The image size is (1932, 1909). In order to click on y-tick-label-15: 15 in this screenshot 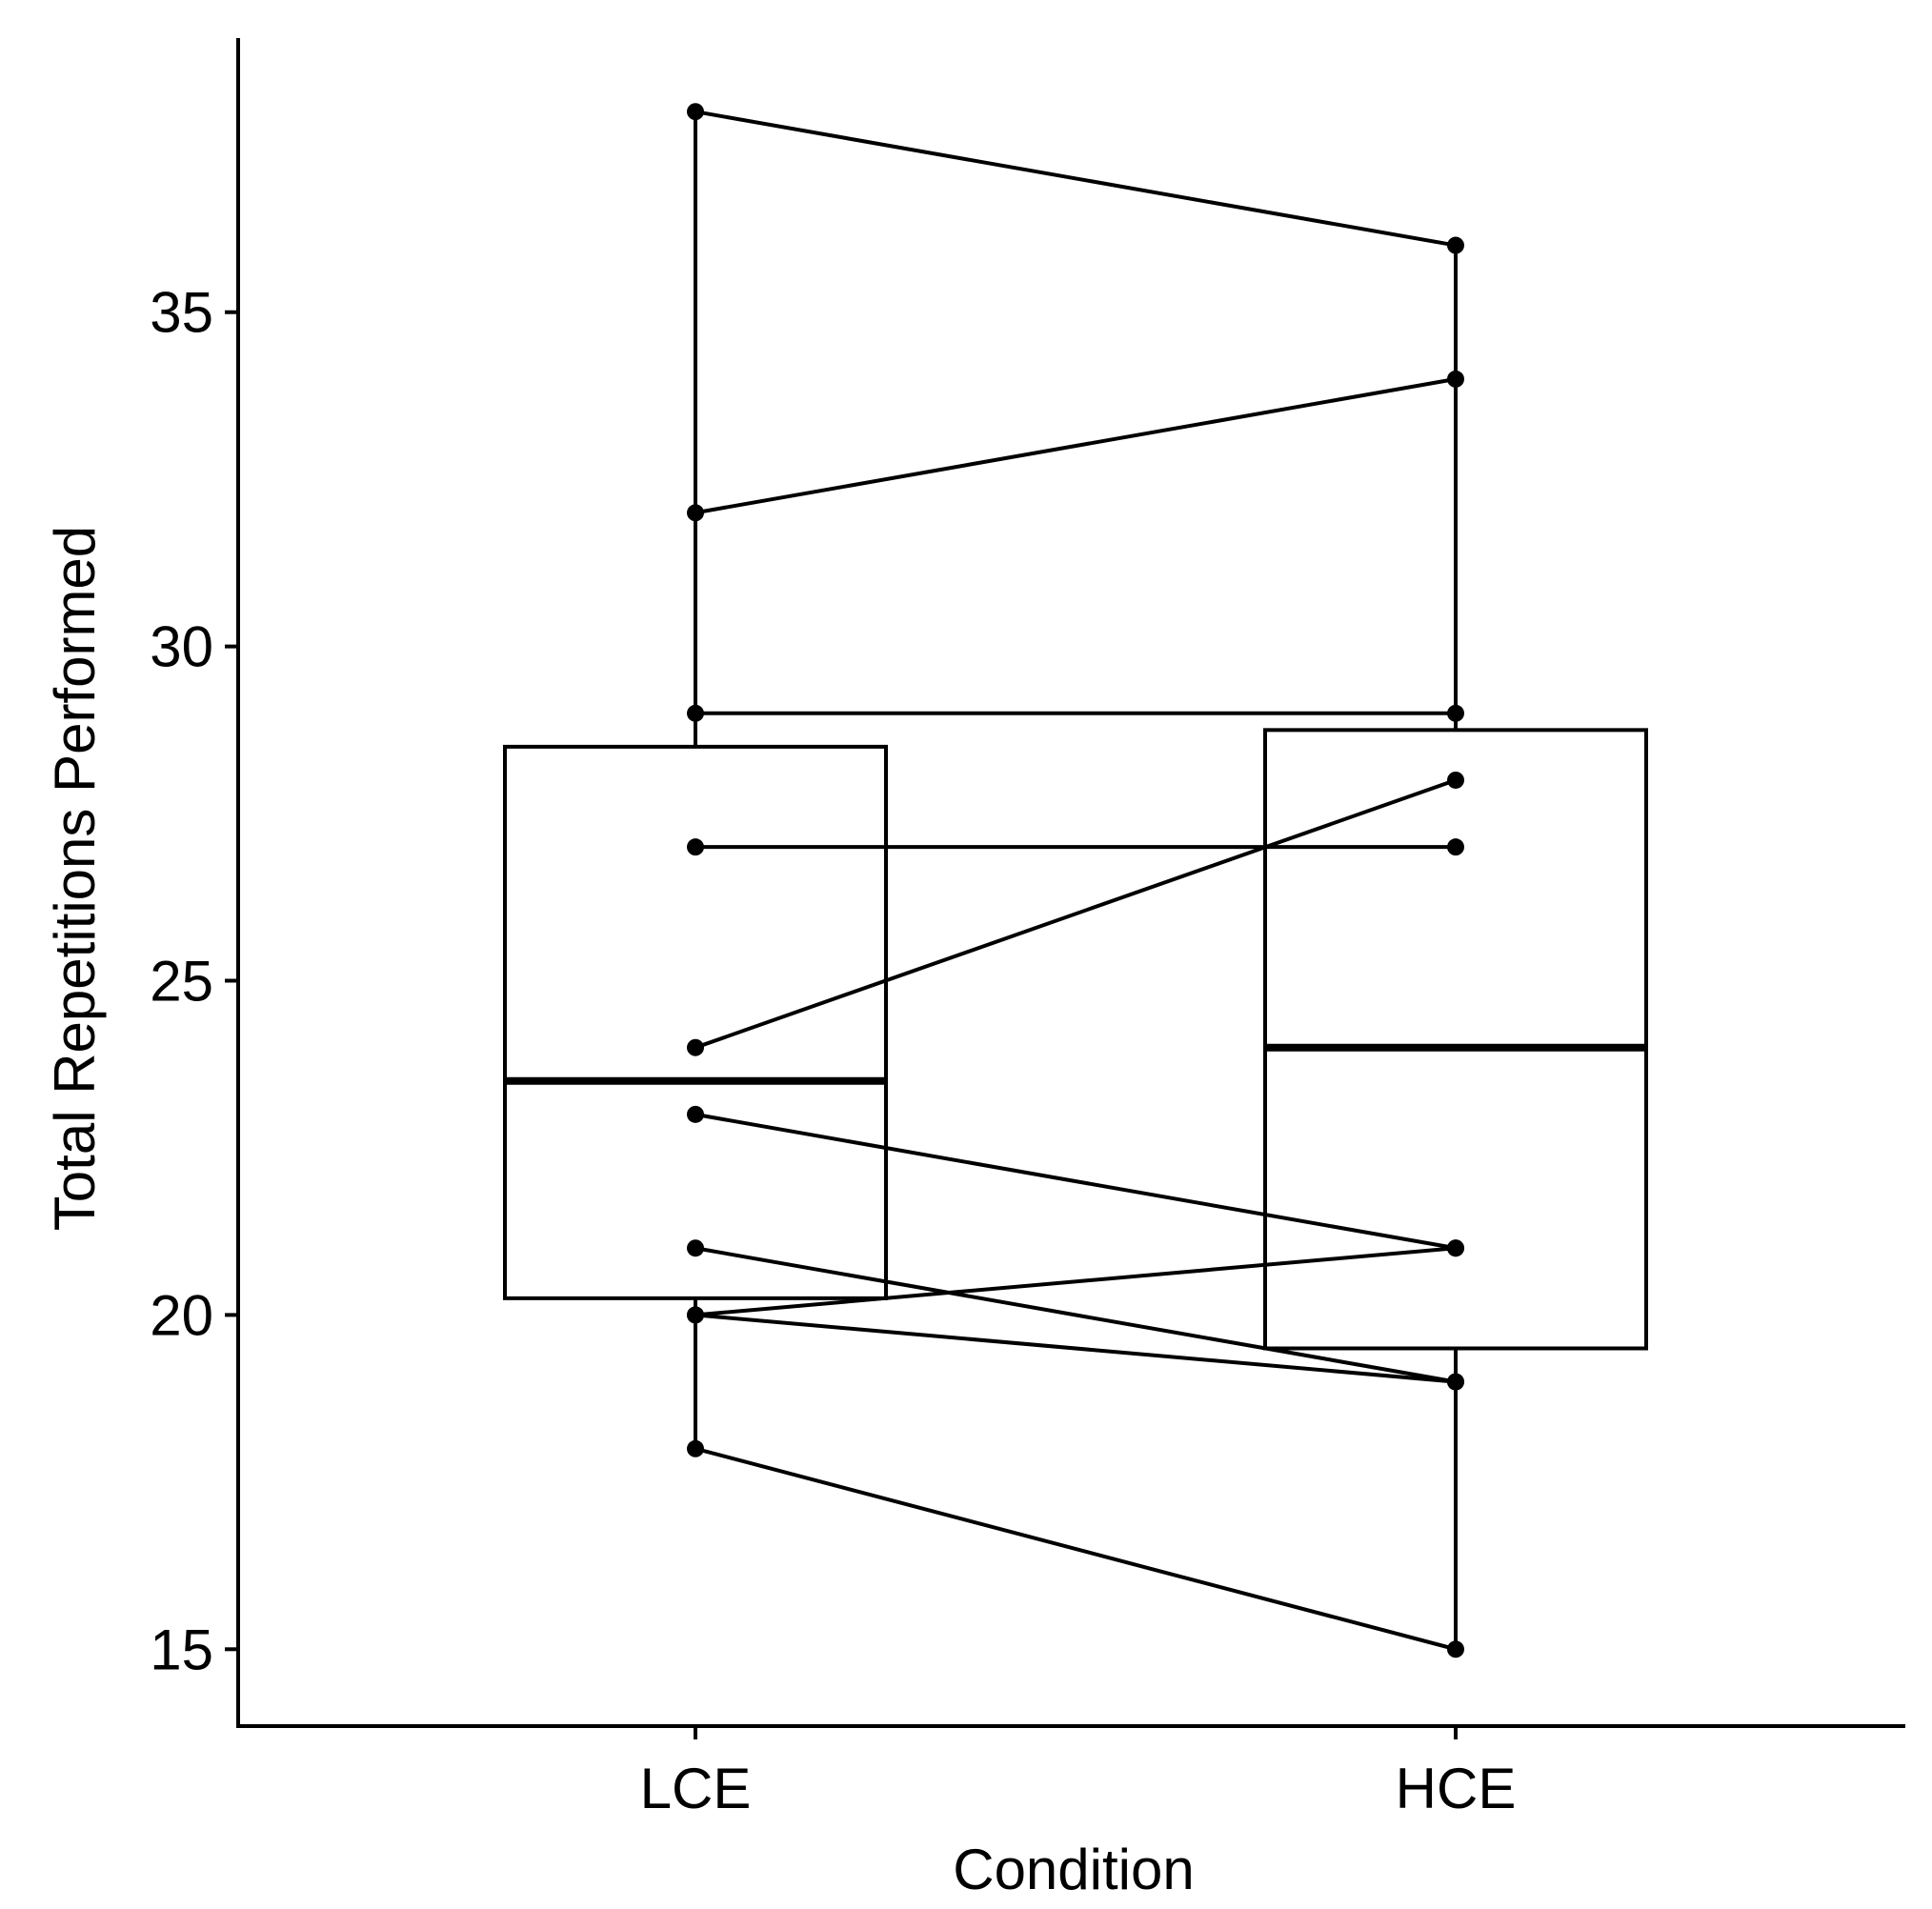, I will do `click(182, 1649)`.